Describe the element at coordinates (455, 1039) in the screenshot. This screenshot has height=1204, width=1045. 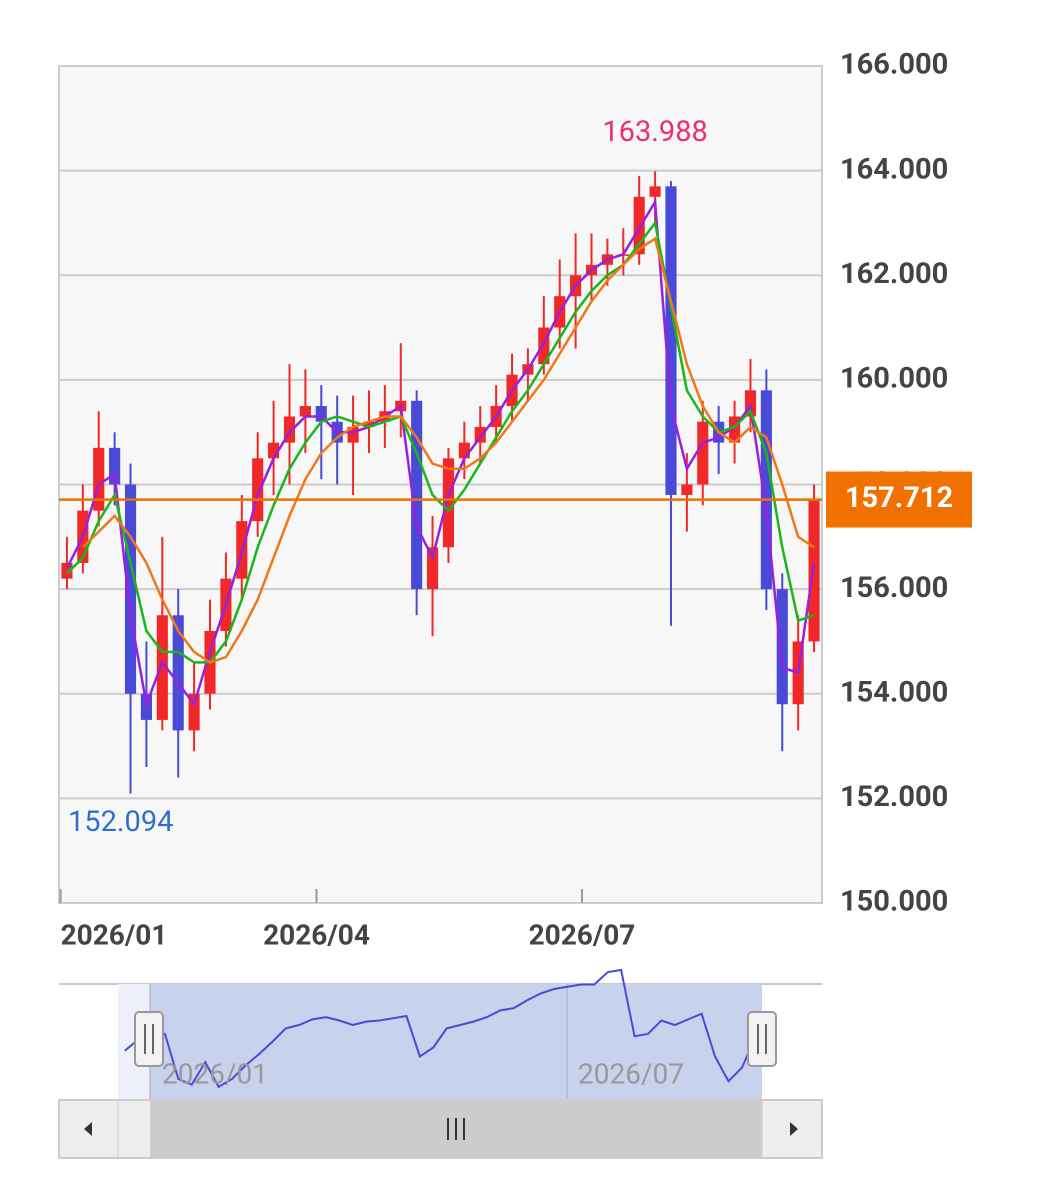
I see `navigator-handles` at that location.